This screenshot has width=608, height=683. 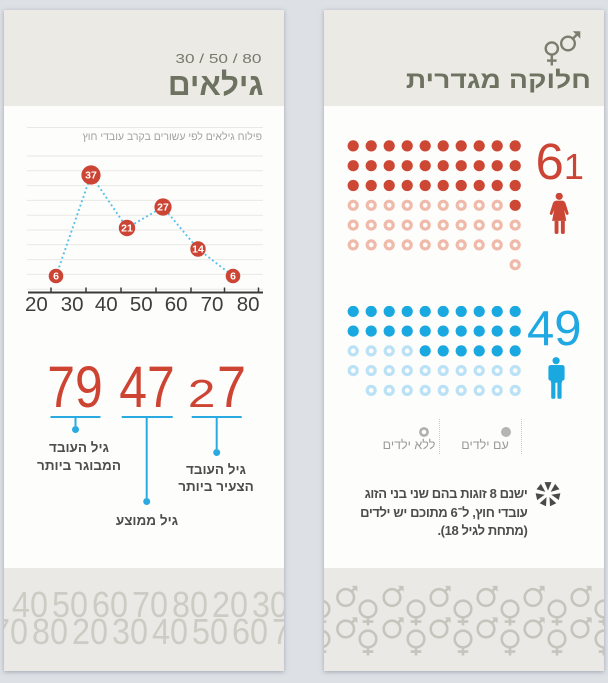 What do you see at coordinates (72, 304) in the screenshot?
I see `svg-text: 30` at bounding box center [72, 304].